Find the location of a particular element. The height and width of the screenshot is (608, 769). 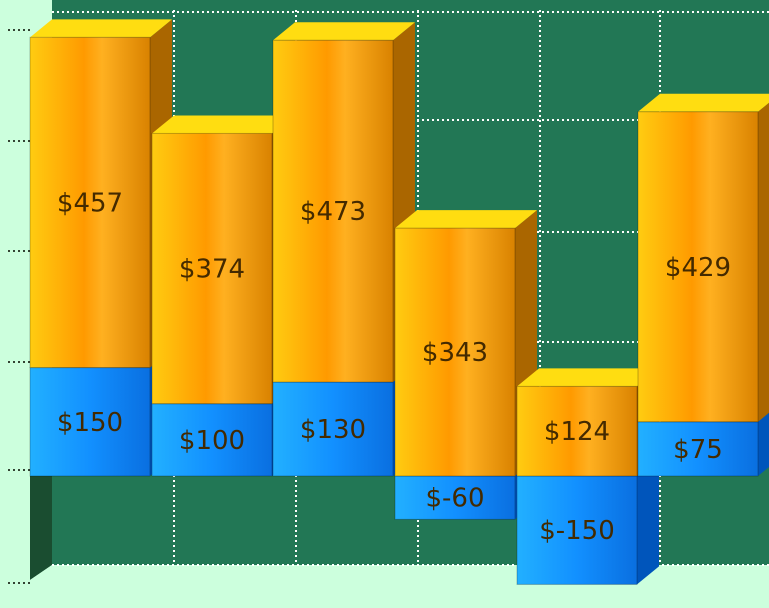

data-label: $75 is located at coordinates (698, 450).